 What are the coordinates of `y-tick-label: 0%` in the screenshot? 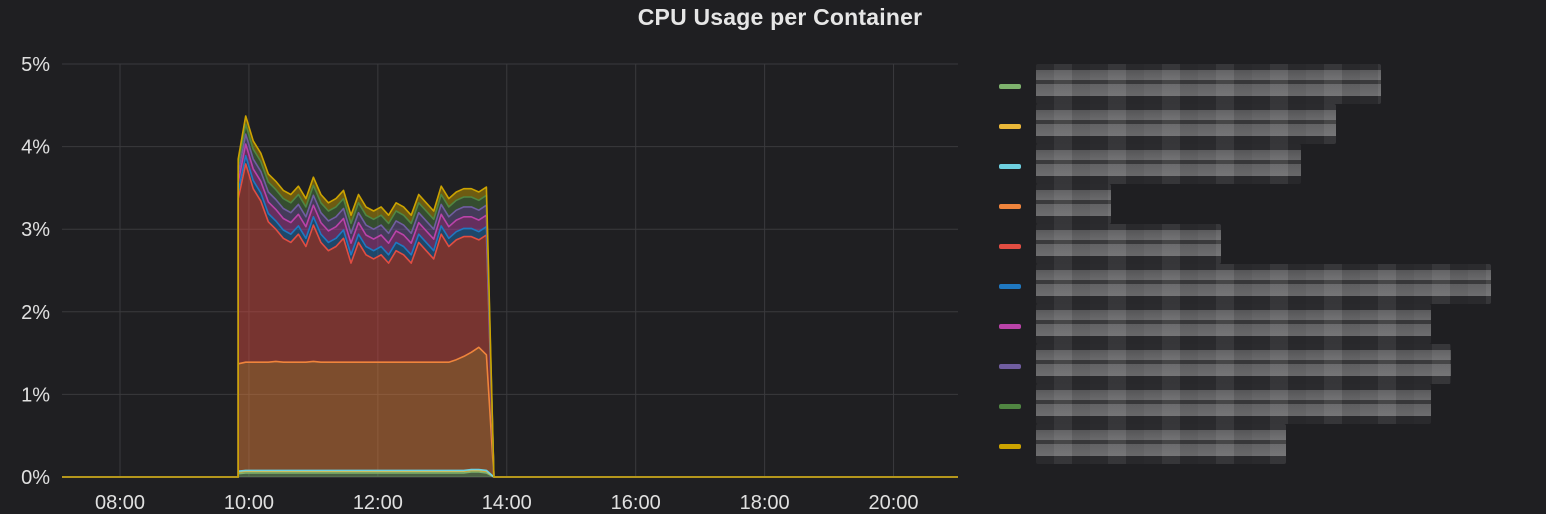 It's located at (35, 478).